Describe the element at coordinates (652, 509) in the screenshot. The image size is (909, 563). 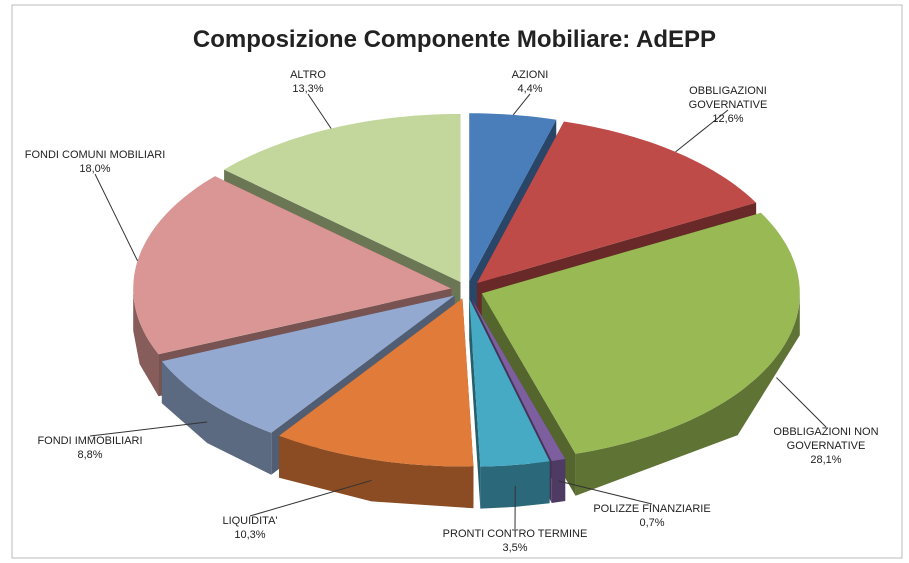
I see `category-label: POLIZZE FINANZIARIE` at that location.